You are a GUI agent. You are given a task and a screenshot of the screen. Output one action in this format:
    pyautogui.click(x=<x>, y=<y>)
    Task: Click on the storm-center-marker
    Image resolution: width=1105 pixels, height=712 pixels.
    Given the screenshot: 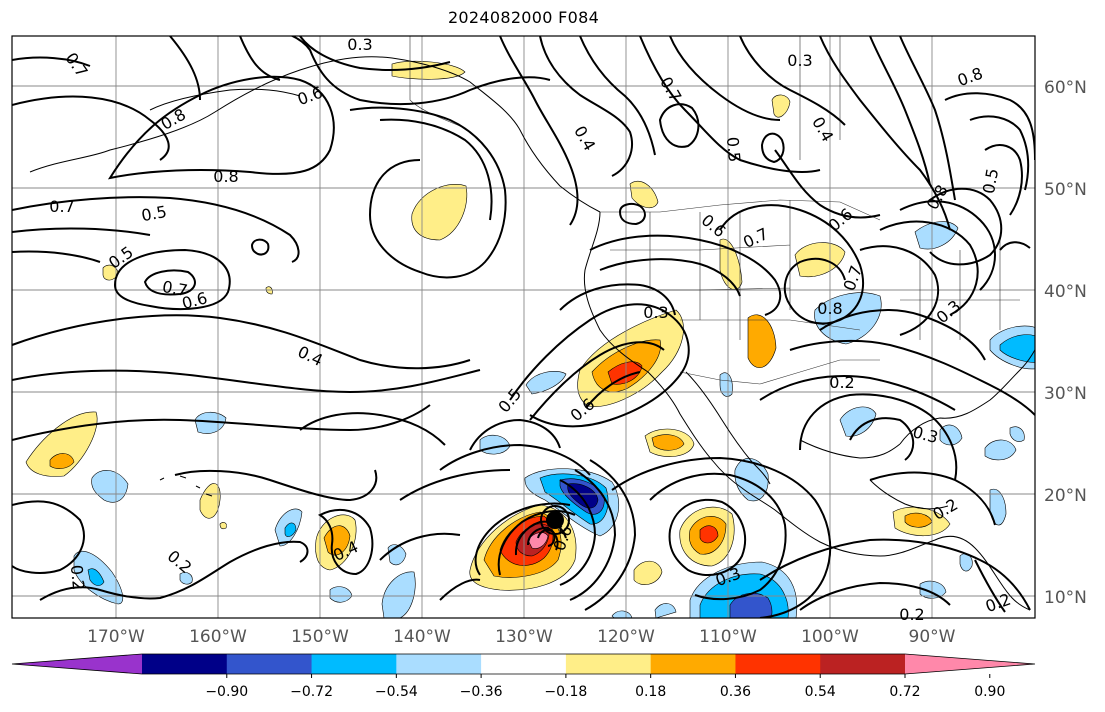 What is the action you would take?
    pyautogui.click(x=555, y=520)
    